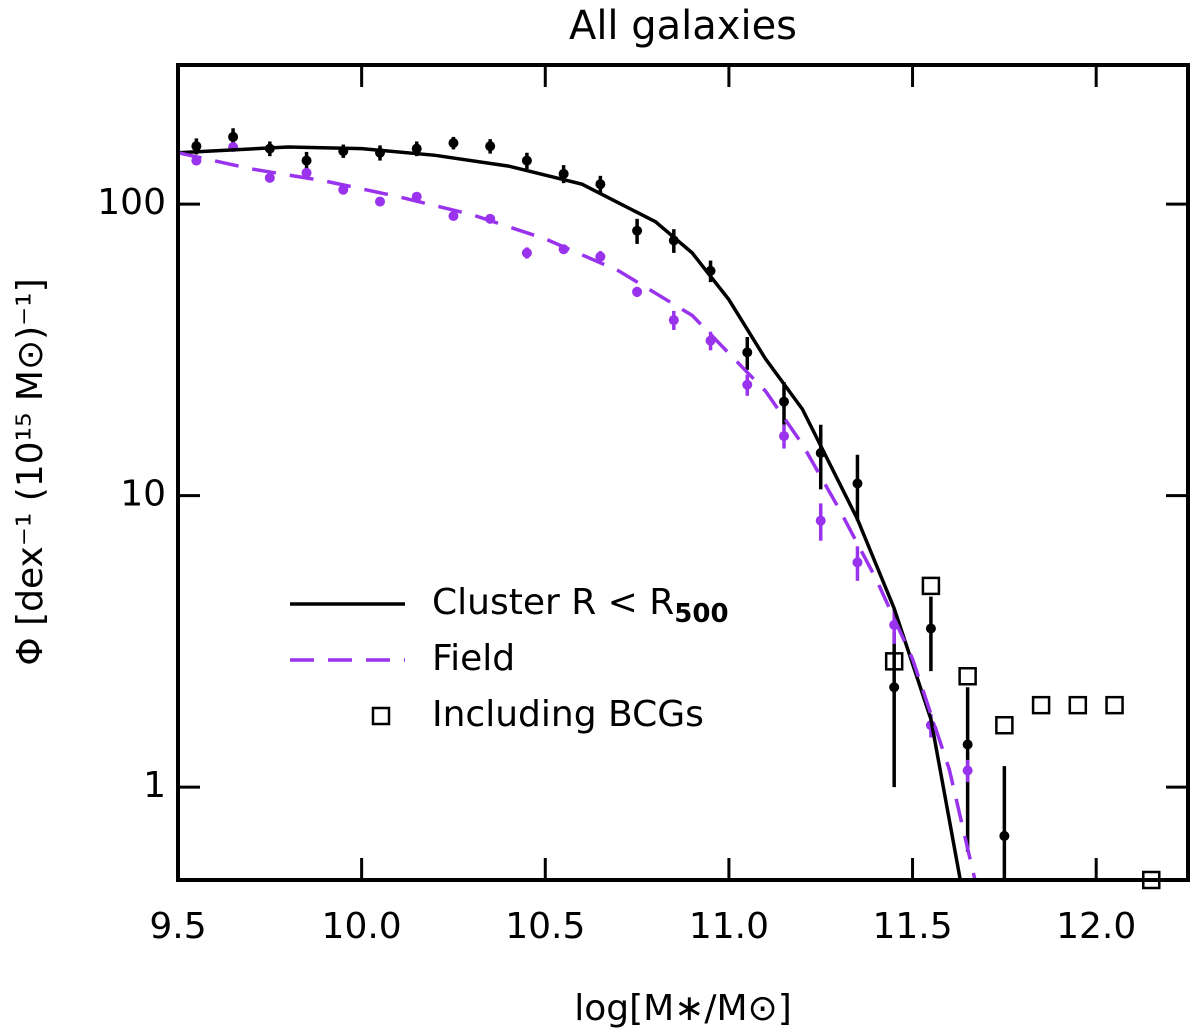 The width and height of the screenshot is (1200, 1035). I want to click on y-tick-label: 1, so click(154, 785).